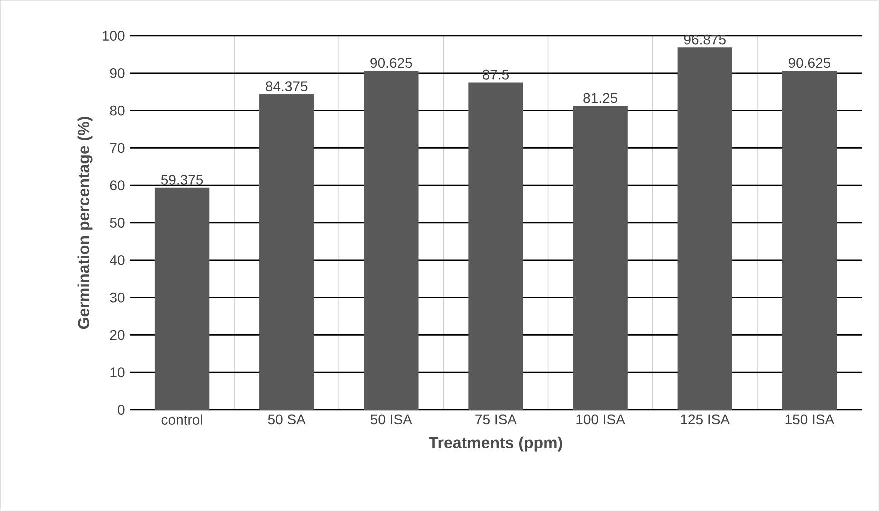 The image size is (879, 511). What do you see at coordinates (810, 419) in the screenshot?
I see `x-tick-label: 150 ISA` at bounding box center [810, 419].